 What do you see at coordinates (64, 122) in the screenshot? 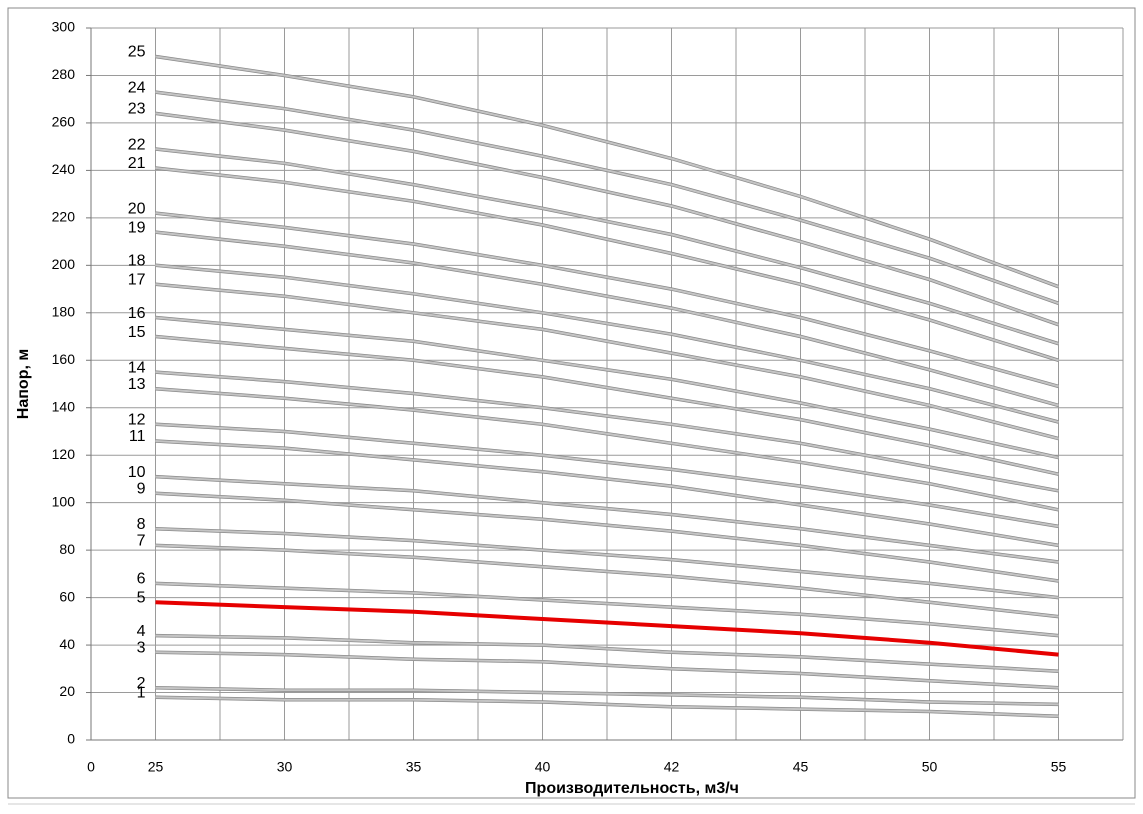
I see `y-tick-label: 260` at bounding box center [64, 122].